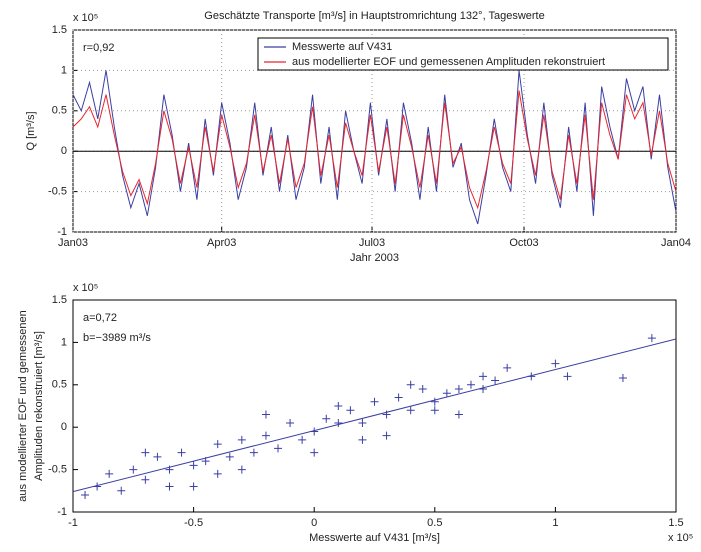 This screenshot has height=552, width=701. What do you see at coordinates (117, 338) in the screenshot?
I see `annotation: b=−3989 m³/s` at bounding box center [117, 338].